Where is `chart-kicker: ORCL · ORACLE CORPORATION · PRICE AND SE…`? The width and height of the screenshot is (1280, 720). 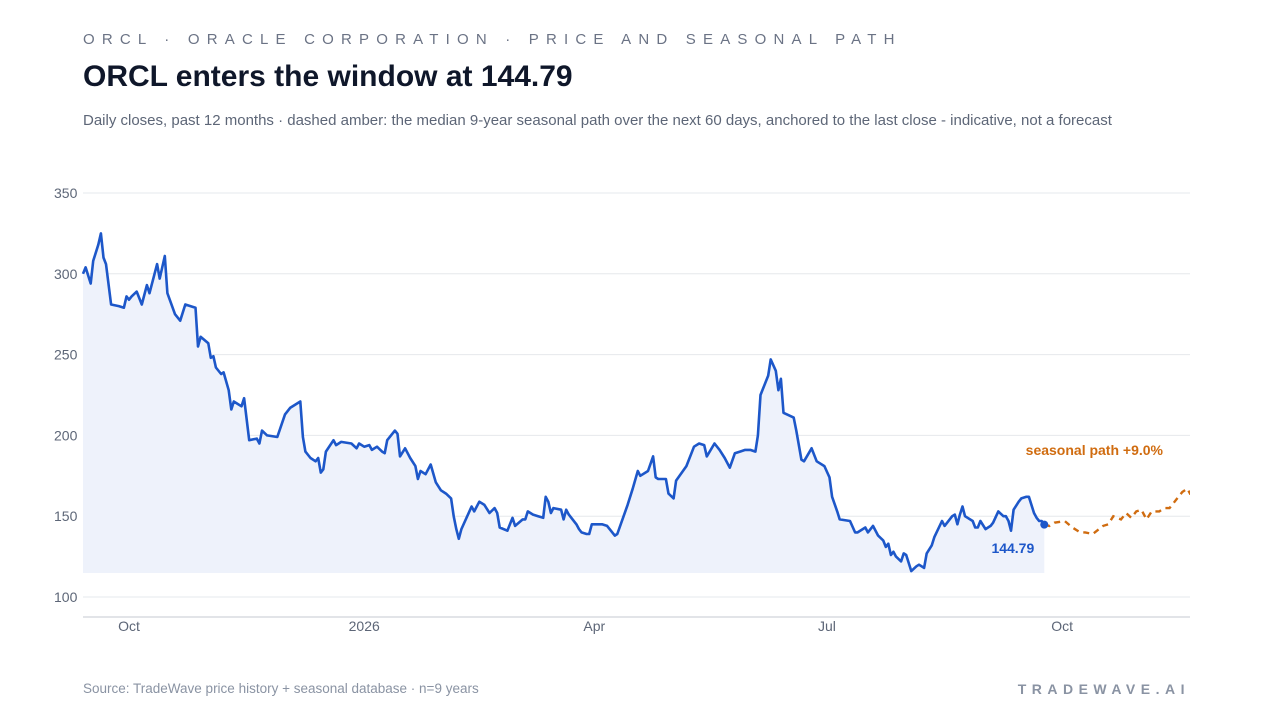
chart-kicker: ORCL · ORACLE CORPORATION · PRICE AND SE… is located at coordinates (492, 39).